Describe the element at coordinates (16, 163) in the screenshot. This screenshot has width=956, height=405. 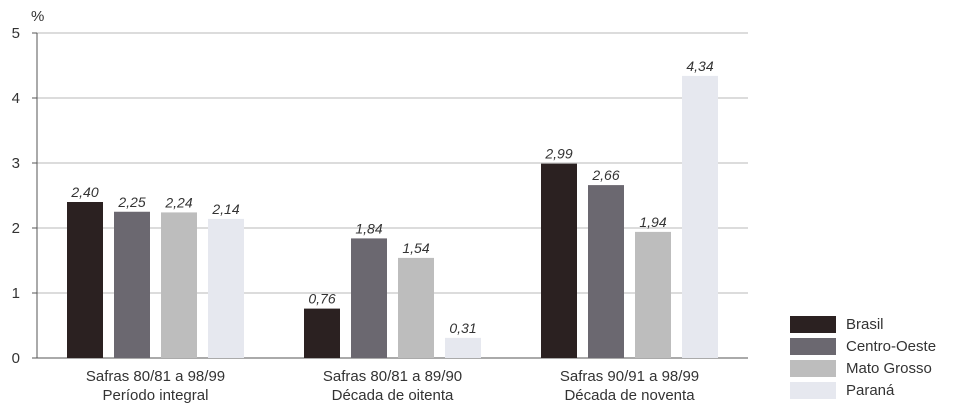
I see `y-tick-label: 3` at that location.